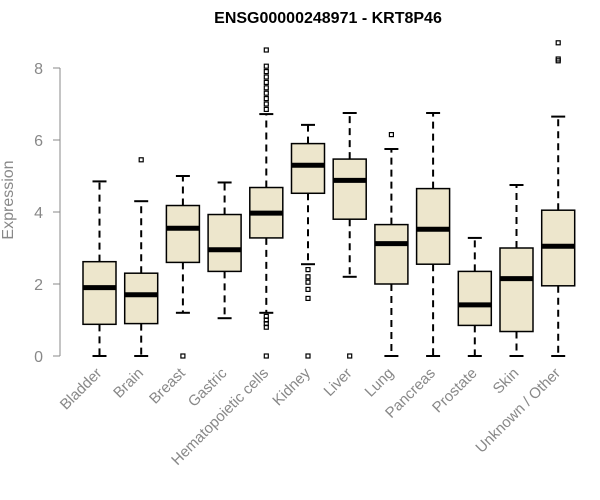  What do you see at coordinates (558, 198) in the screenshot?
I see `box-unknown-other` at bounding box center [558, 198].